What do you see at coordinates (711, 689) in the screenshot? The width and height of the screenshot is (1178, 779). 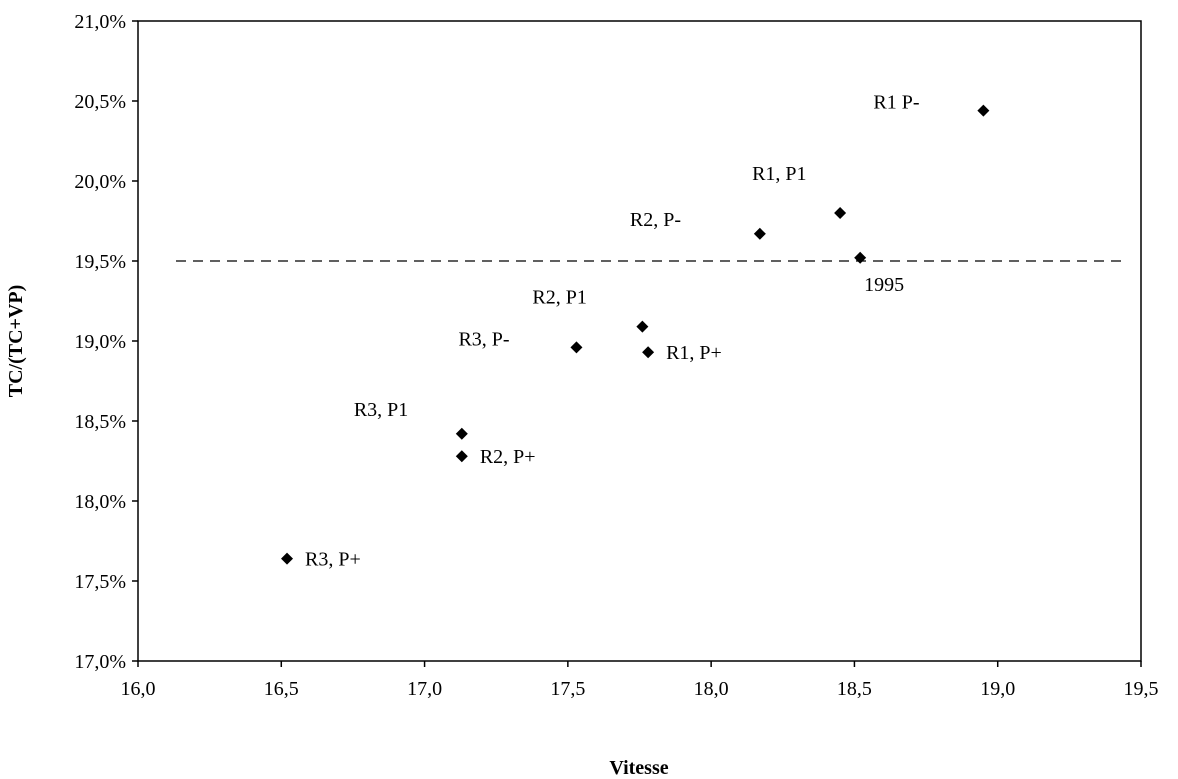 I see `x-tick-label: 18,0` at bounding box center [711, 689].